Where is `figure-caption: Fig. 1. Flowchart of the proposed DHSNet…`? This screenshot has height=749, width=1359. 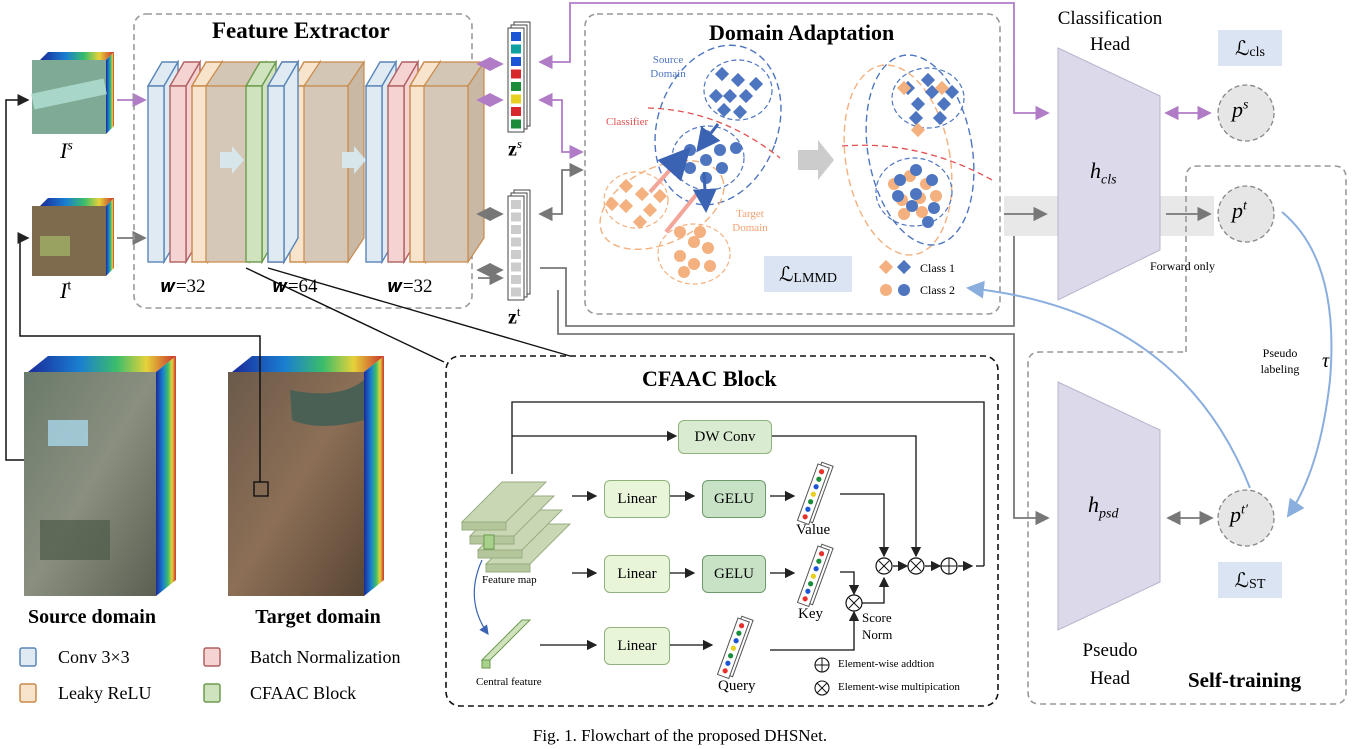
figure-caption: Fig. 1. Flowchart of the proposed DHSNet… is located at coordinates (680, 735).